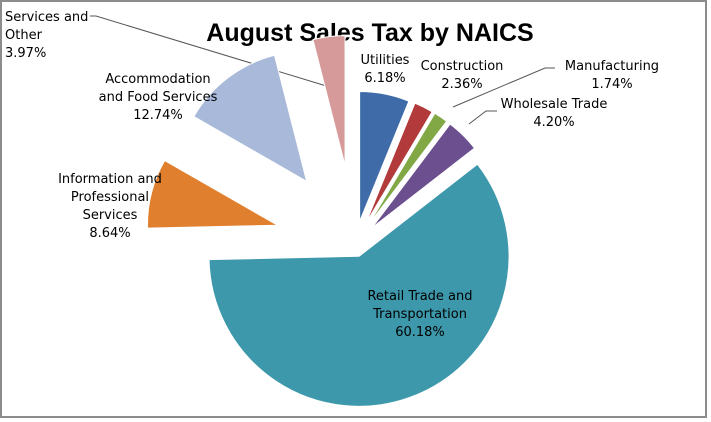 Image resolution: width=711 pixels, height=422 pixels. I want to click on pie-slice-manufacturing, so click(407, 169).